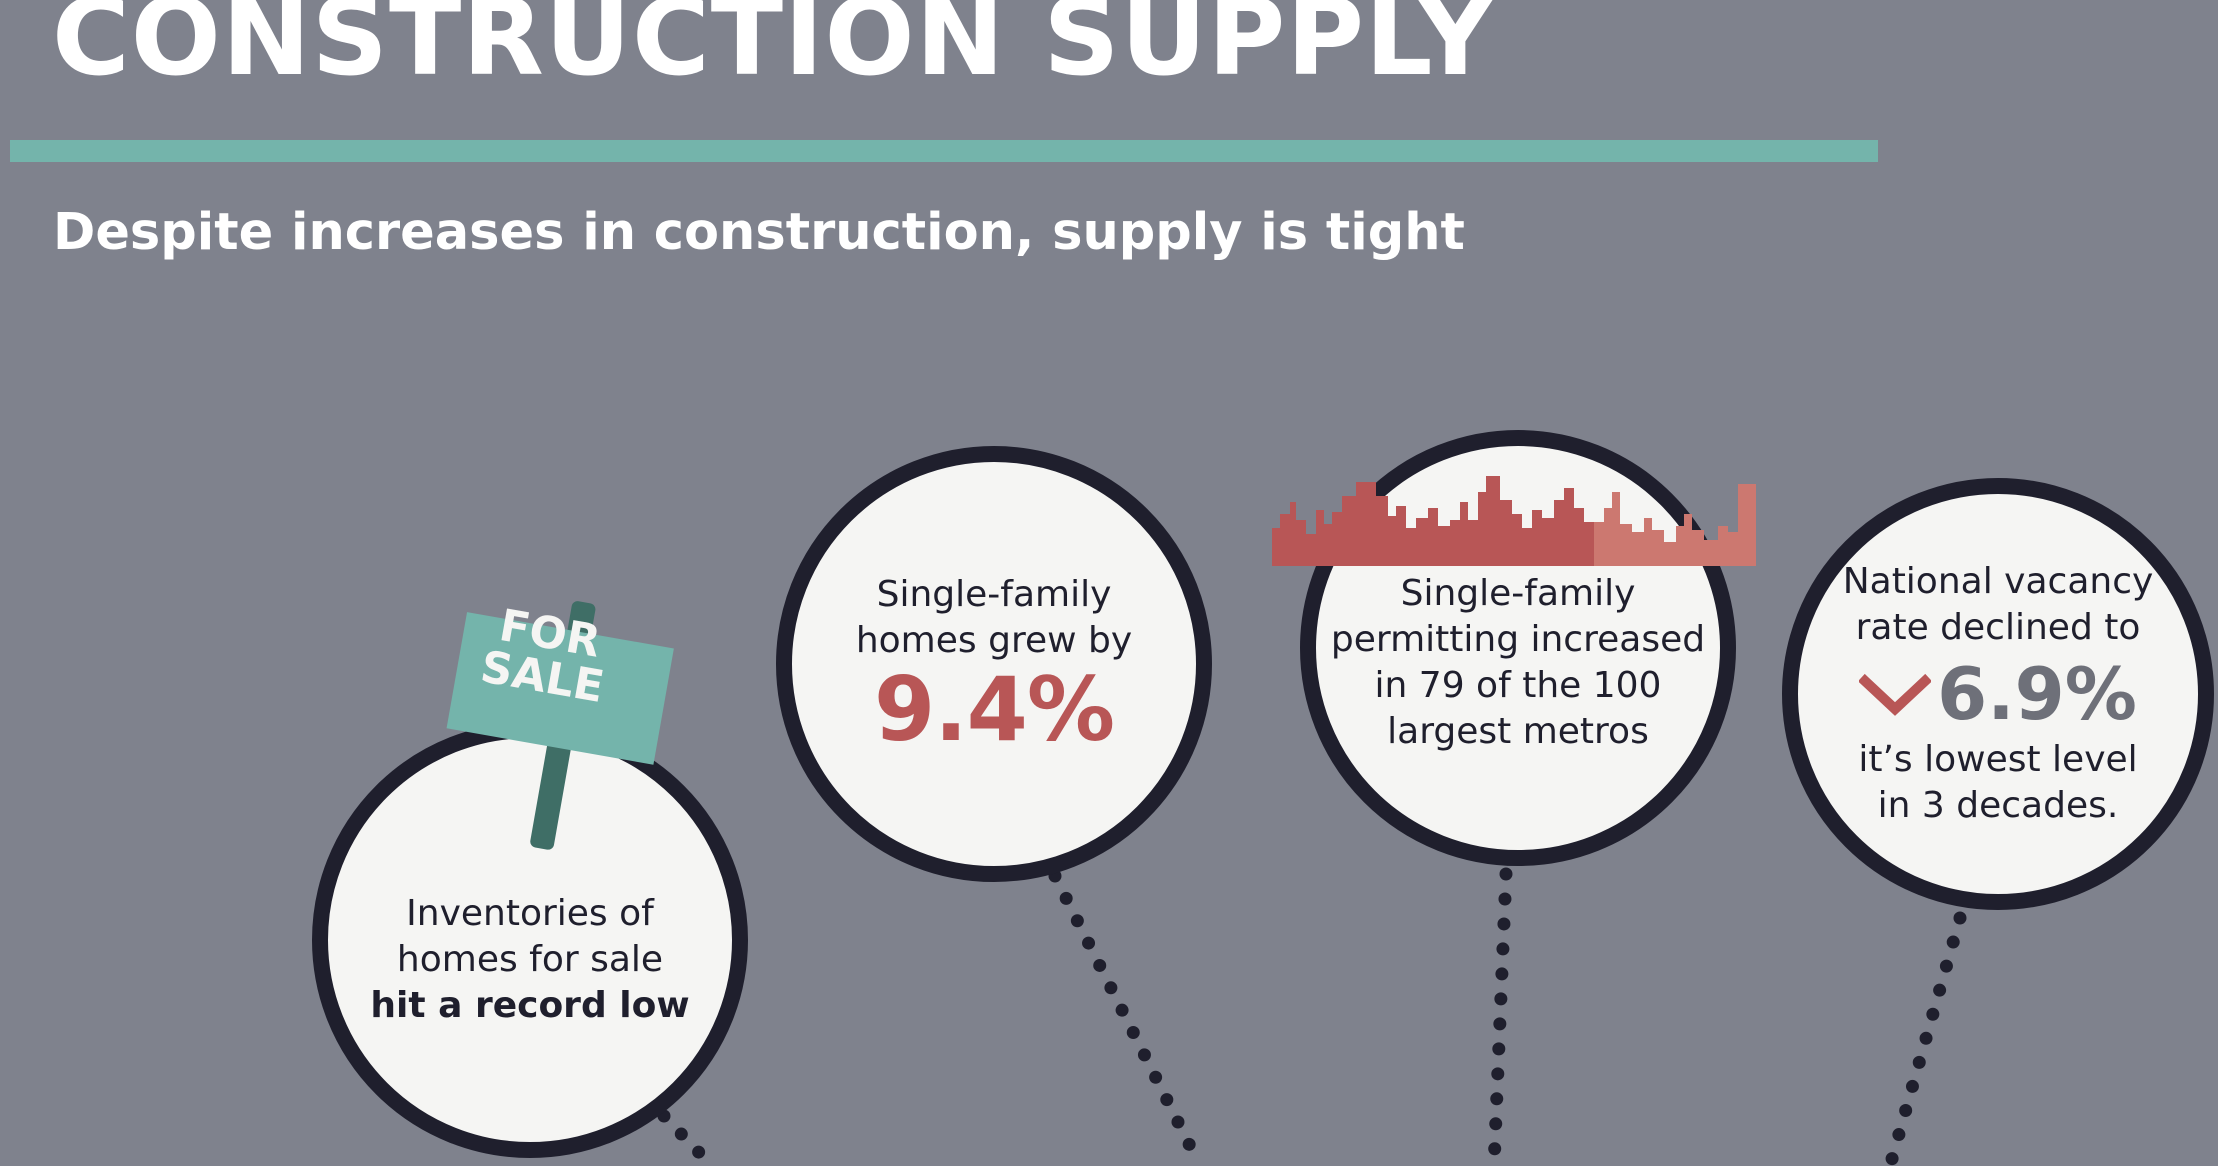  Describe the element at coordinates (994, 594) in the screenshot. I see `growth-text-line1: Single-family` at that location.